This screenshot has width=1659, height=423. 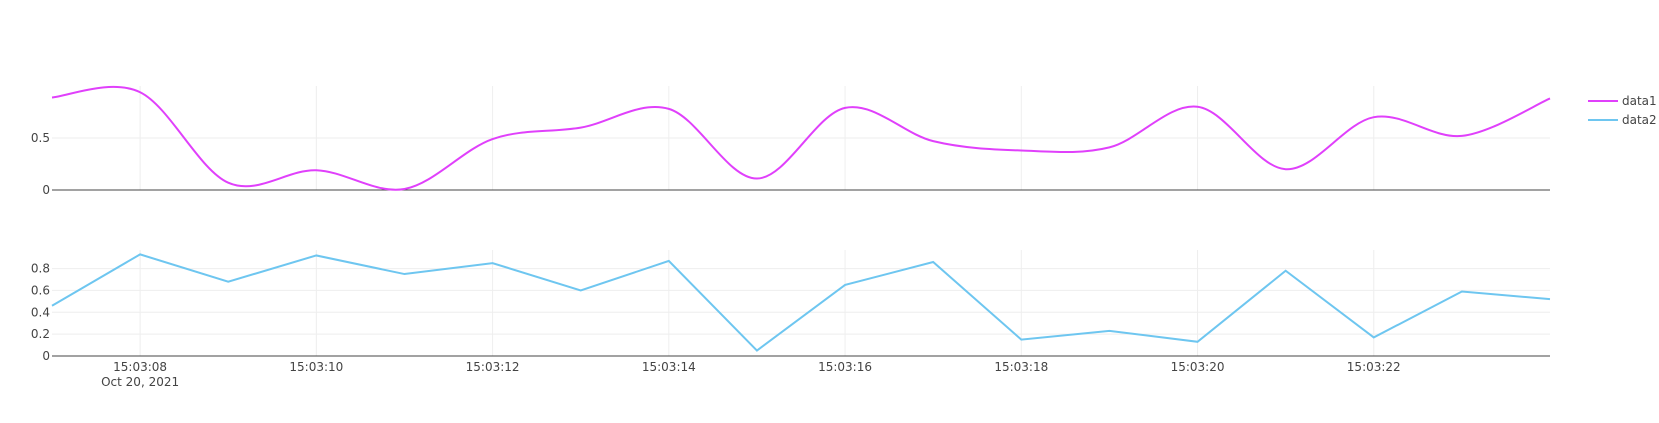 I want to click on legend-label-data2: data2, so click(x=1639, y=120).